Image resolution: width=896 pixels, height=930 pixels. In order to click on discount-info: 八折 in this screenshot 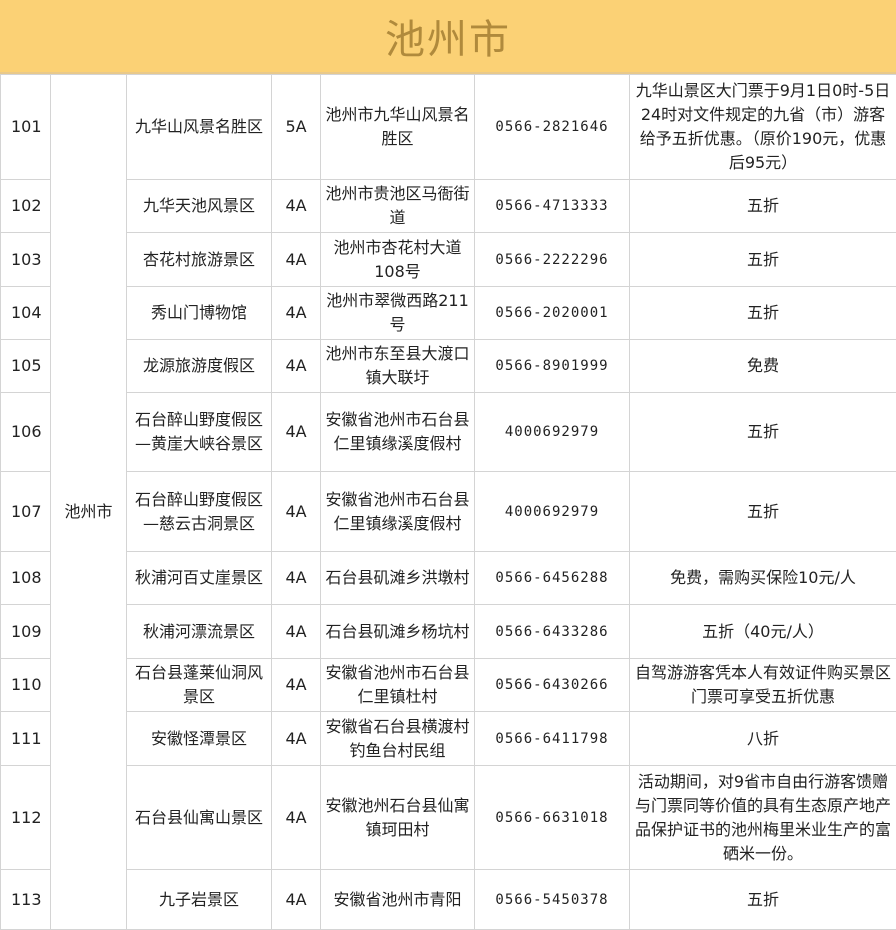, I will do `click(763, 739)`.